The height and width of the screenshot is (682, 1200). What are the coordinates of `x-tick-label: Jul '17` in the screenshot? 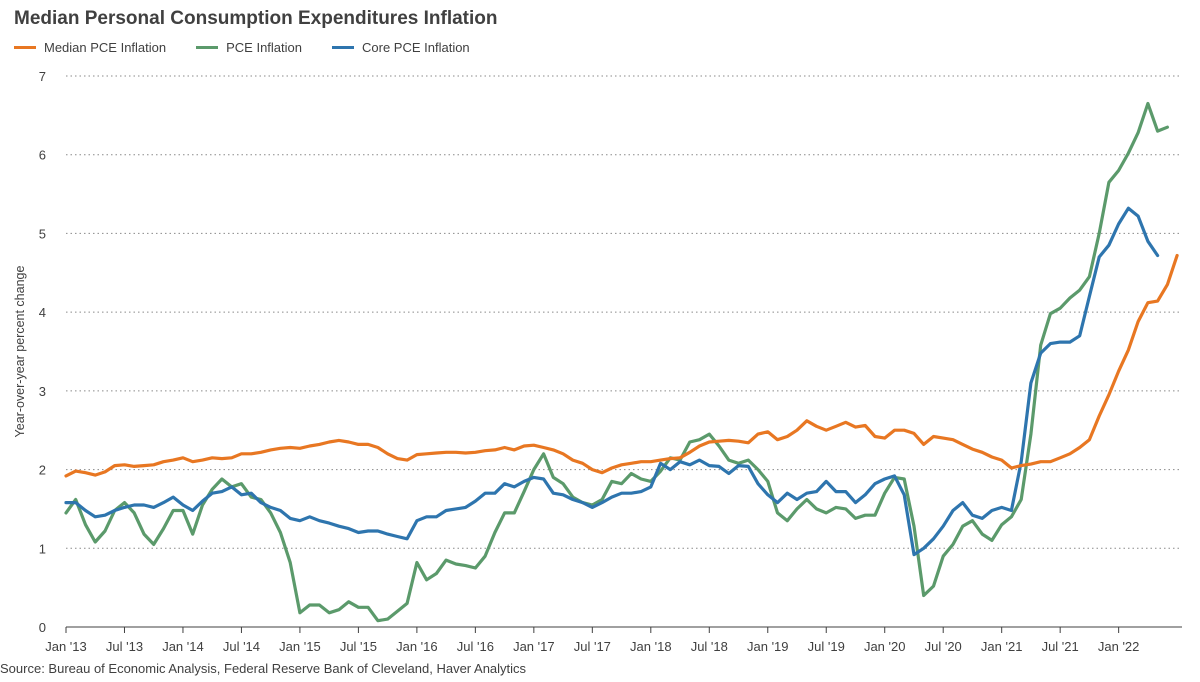 It's located at (592, 646).